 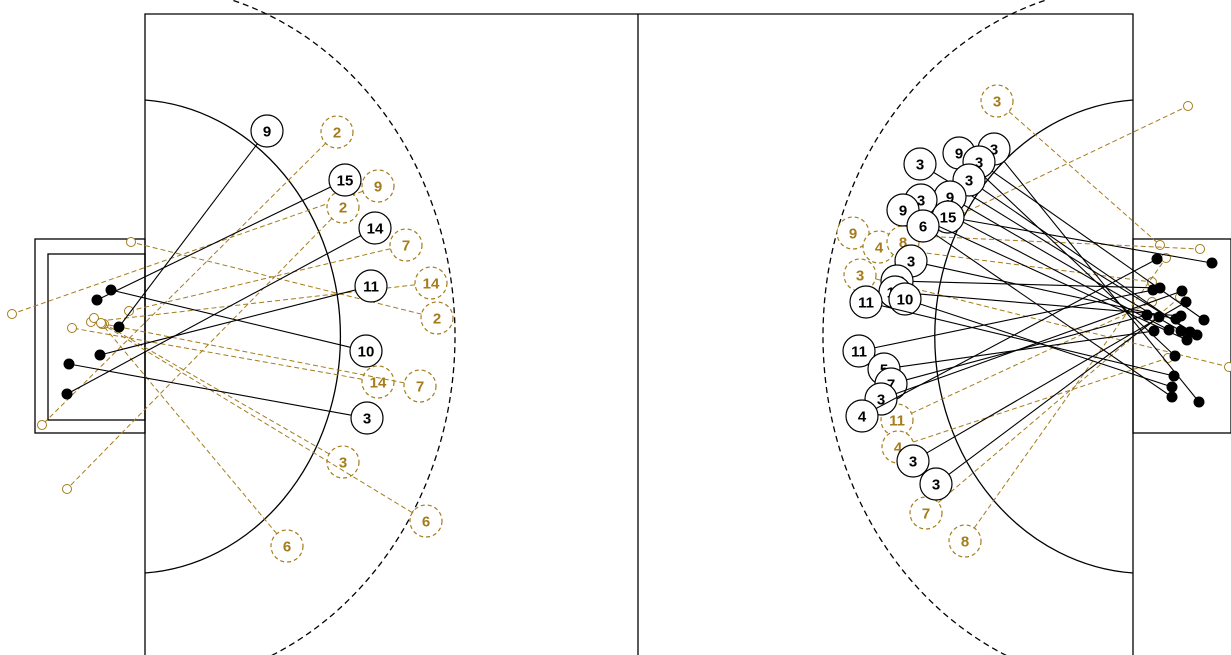 I want to click on left-made-shot: 10, so click(x=244, y=326).